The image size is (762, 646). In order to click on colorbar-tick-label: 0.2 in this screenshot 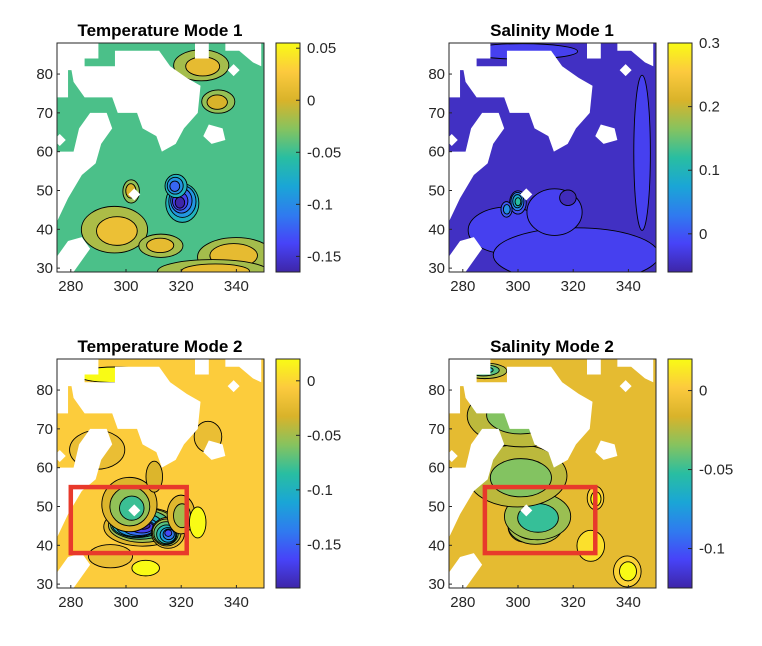, I will do `click(709, 107)`.